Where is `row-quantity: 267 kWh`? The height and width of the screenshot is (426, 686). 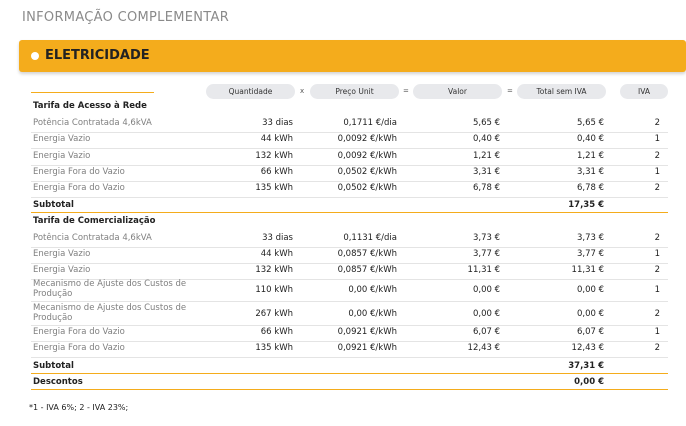 row-quantity: 267 kWh is located at coordinates (274, 314).